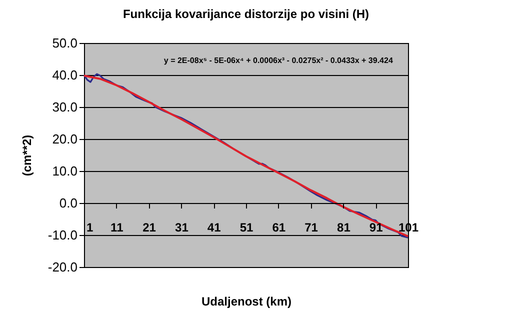 The image size is (510, 329). Describe the element at coordinates (63, 235) in the screenshot. I see `y-tick-label: -10.0` at that location.